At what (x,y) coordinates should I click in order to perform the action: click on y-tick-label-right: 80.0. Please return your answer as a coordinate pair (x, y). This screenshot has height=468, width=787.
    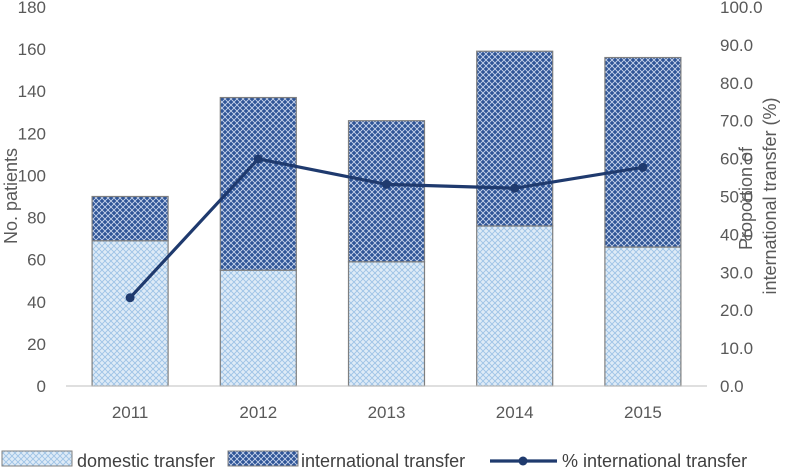
    Looking at the image, I should click on (736, 83).